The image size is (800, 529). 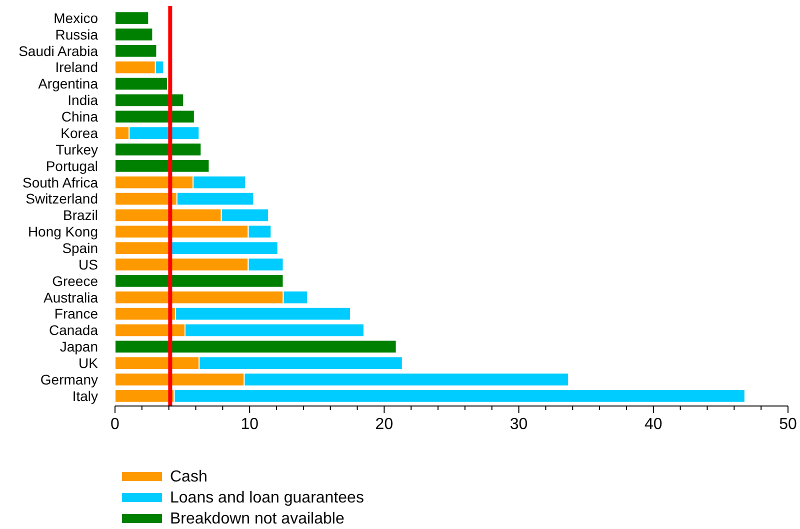 I want to click on y-tick-label: US, so click(x=88, y=264).